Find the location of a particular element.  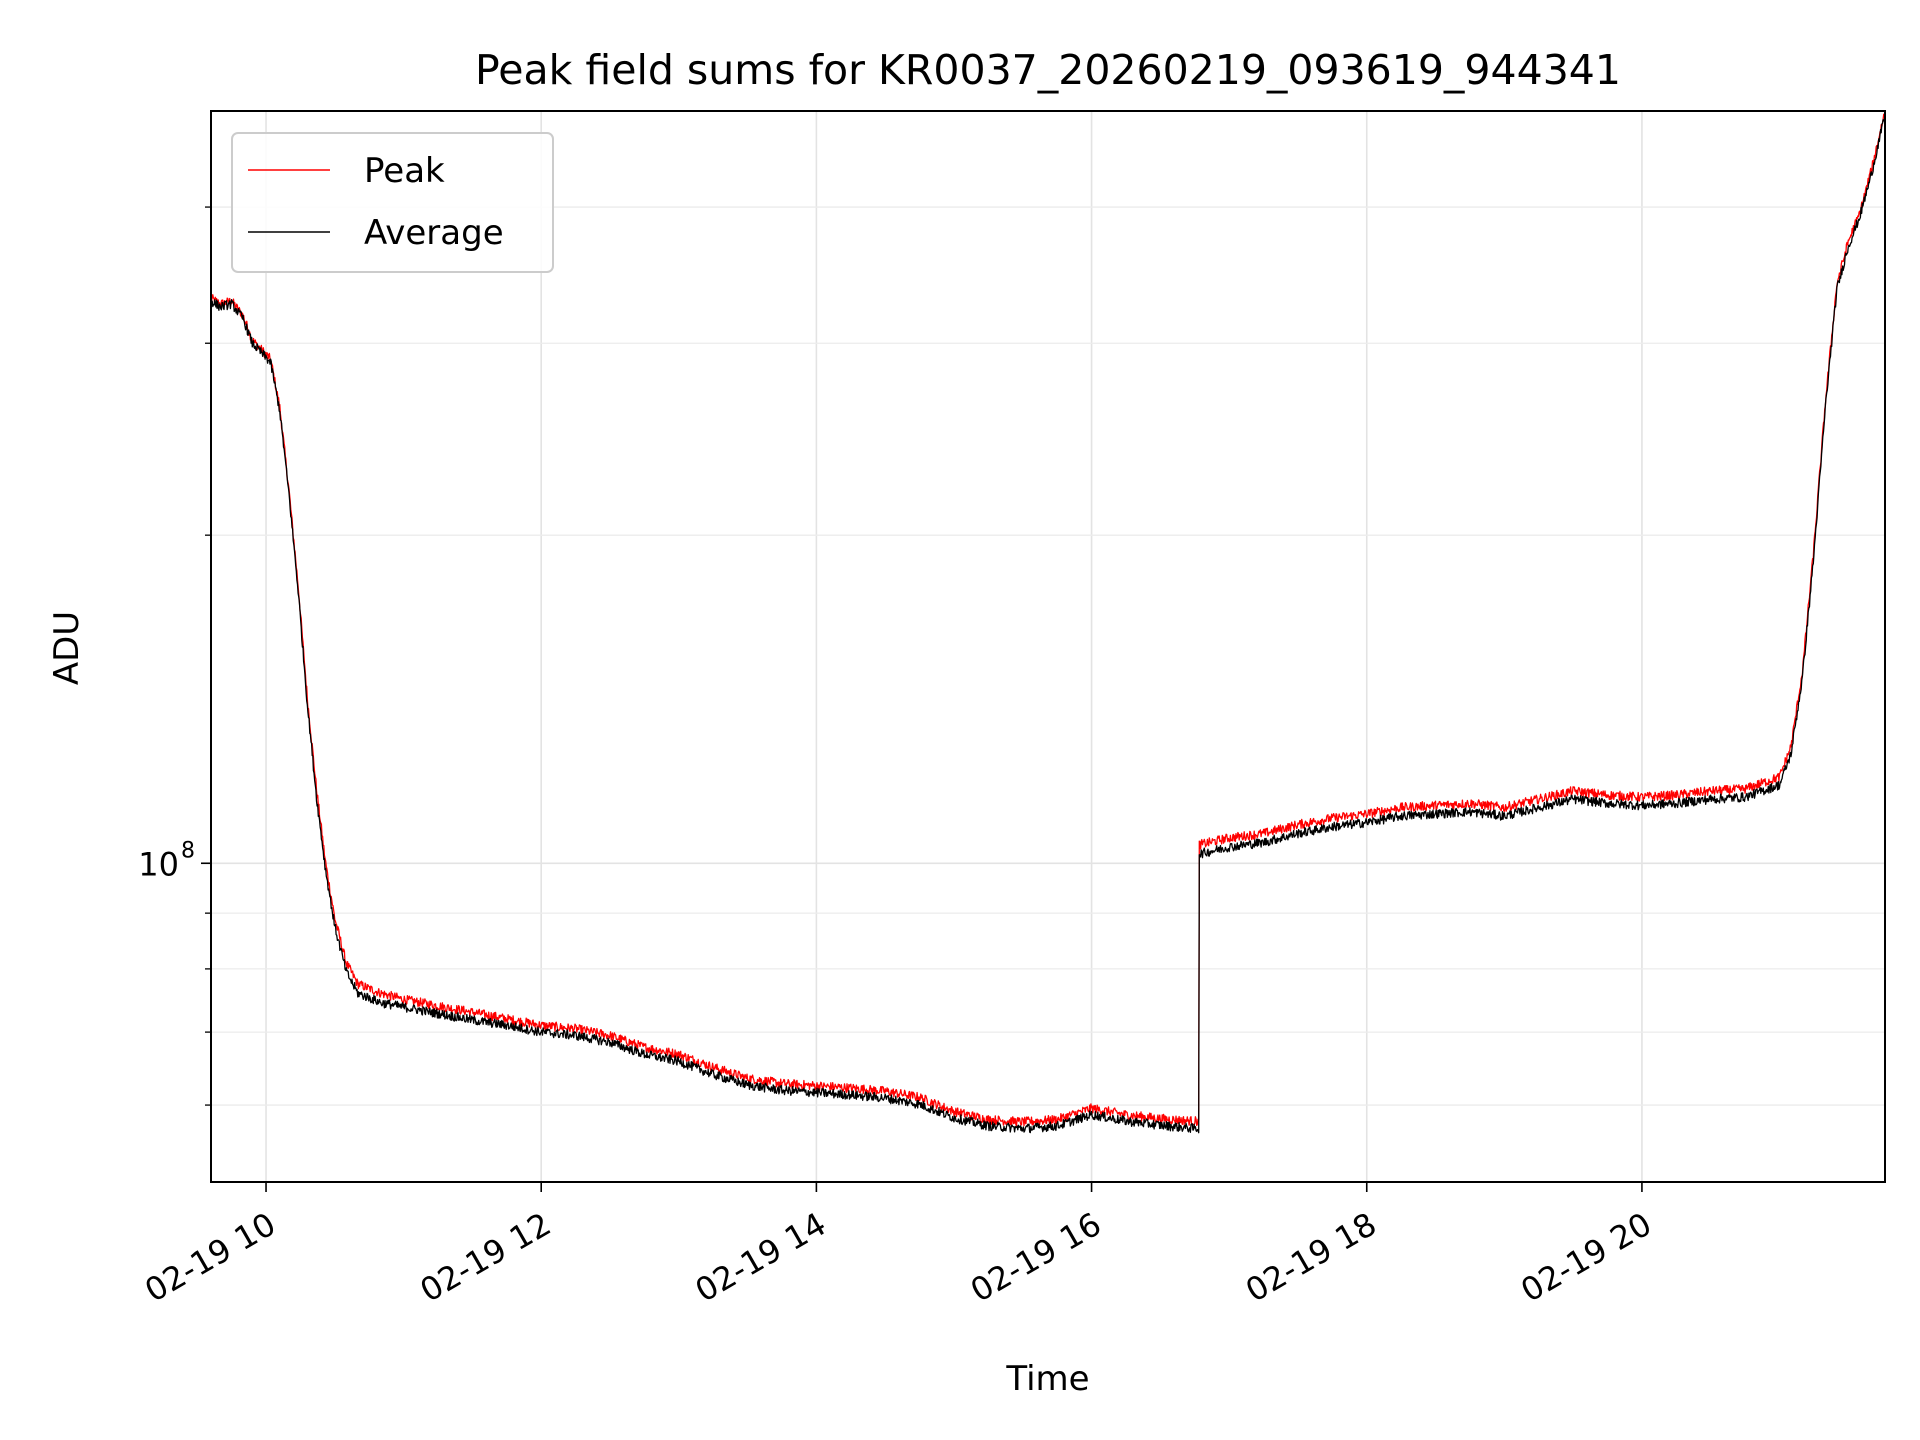

legend-box is located at coordinates (392, 202).